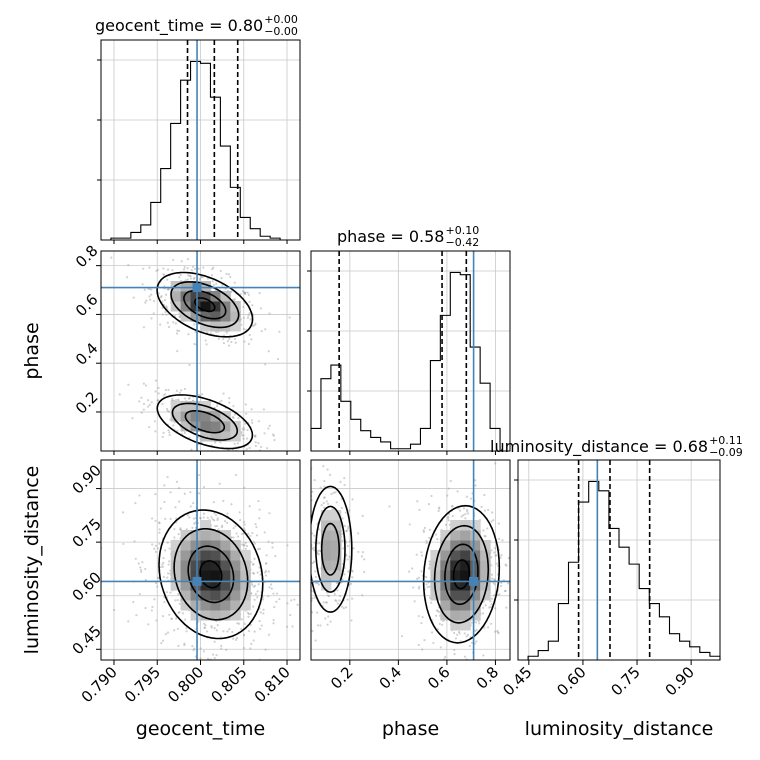 Image resolution: width=760 pixels, height=760 pixels. Describe the element at coordinates (619, 729) in the screenshot. I see `x-axis-label-luminosity_distance: luminosity_distance` at that location.